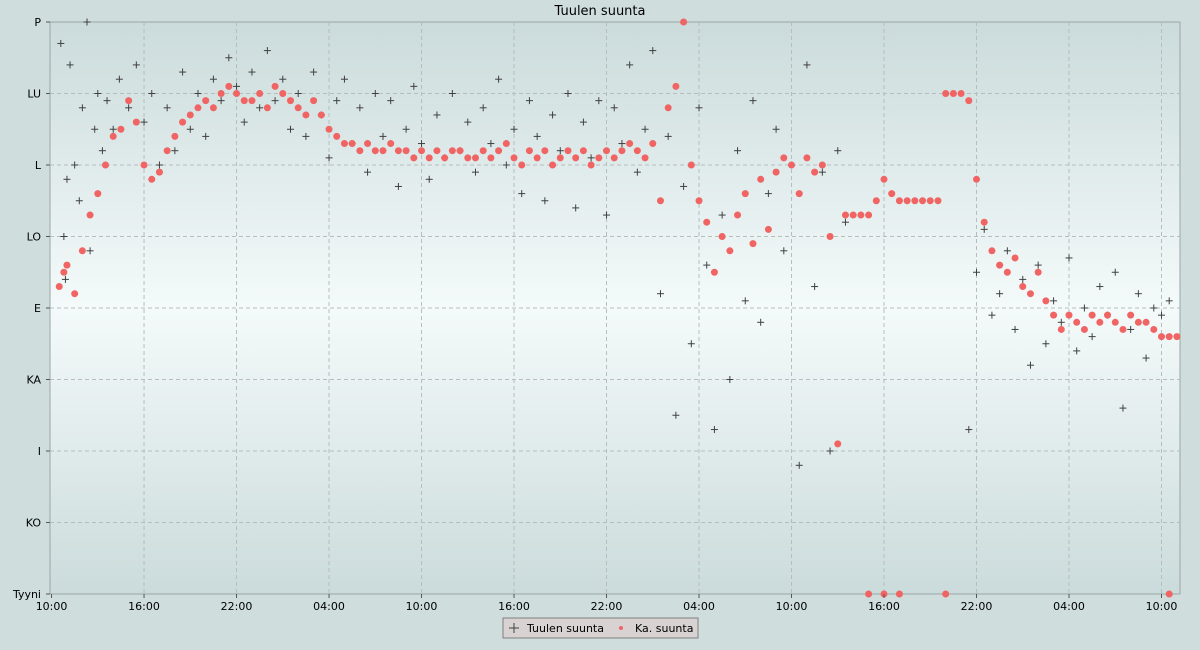 Image resolution: width=1200 pixels, height=650 pixels. What do you see at coordinates (33, 380) in the screenshot?
I see `y-tick-label: KA` at bounding box center [33, 380].